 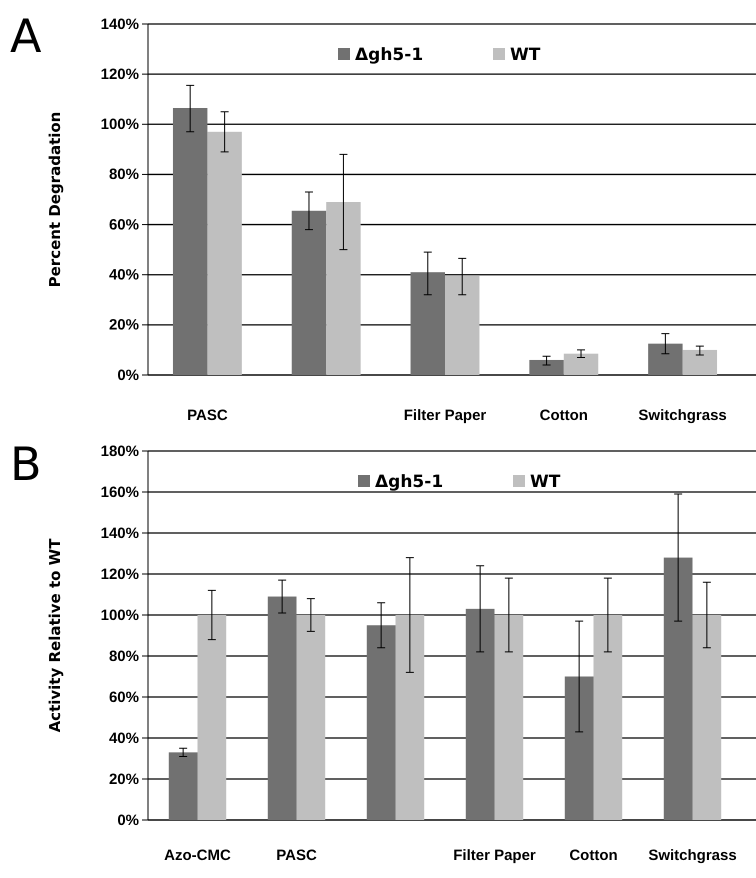 I want to click on y-axis-title: Activity Relative to WT, so click(x=55, y=635).